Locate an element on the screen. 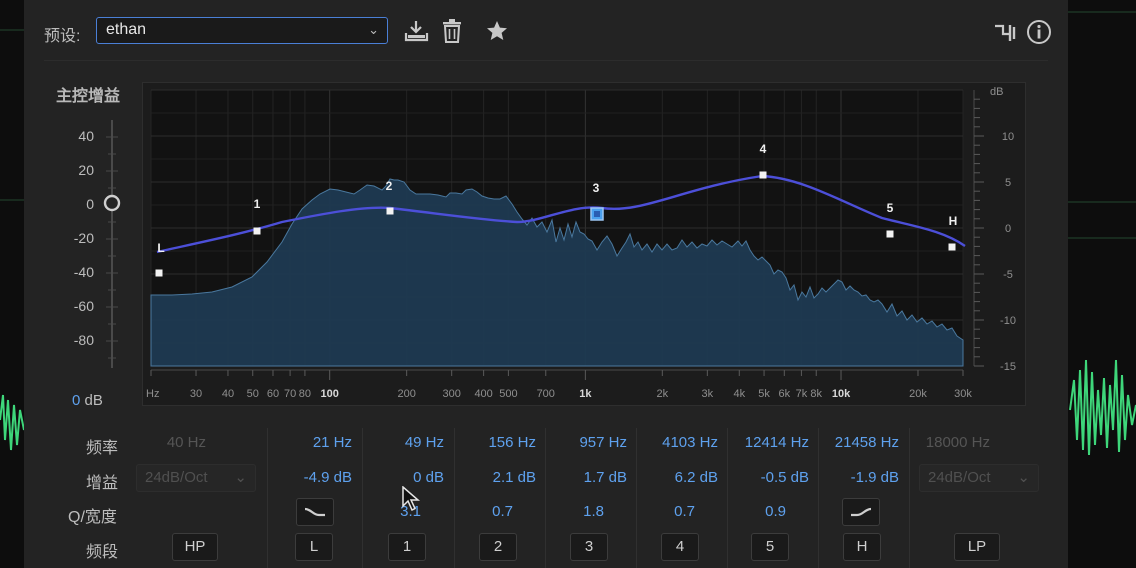 The image size is (1136, 568). freq-tick-label: Hz is located at coordinates (152, 394).